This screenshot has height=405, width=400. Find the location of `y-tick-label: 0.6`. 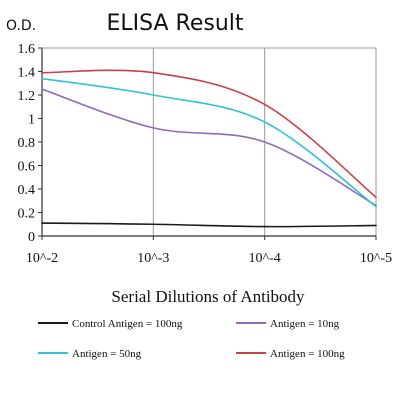

y-tick-label: 0.6 is located at coordinates (27, 167).